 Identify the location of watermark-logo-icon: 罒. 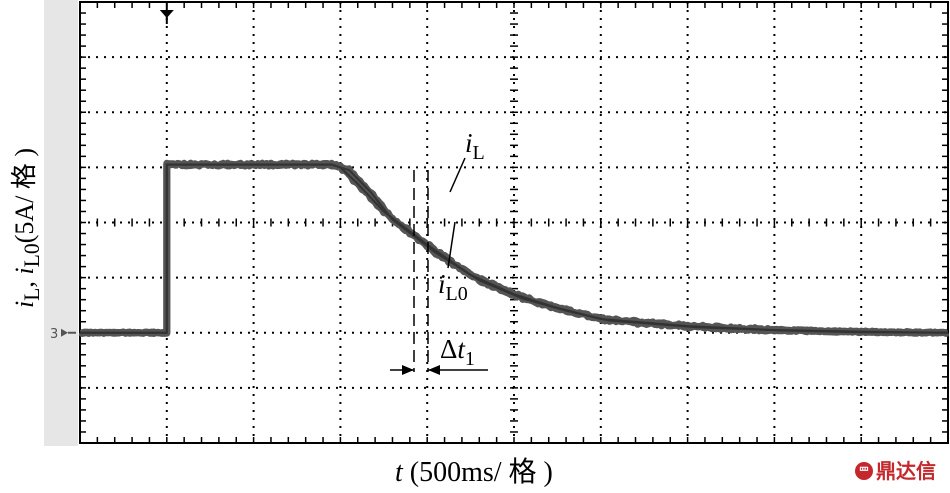
(864, 471).